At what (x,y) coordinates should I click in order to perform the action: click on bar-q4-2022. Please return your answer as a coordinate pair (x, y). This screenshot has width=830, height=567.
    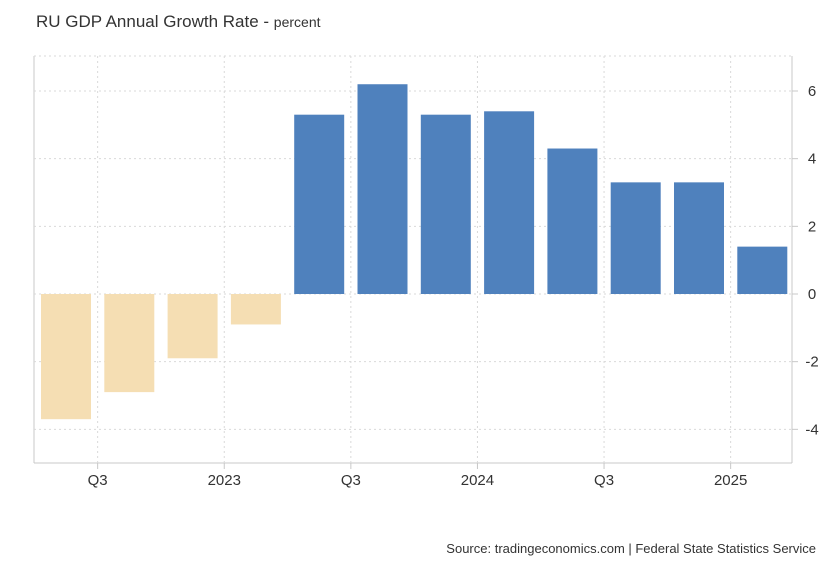
    Looking at the image, I should click on (192, 326).